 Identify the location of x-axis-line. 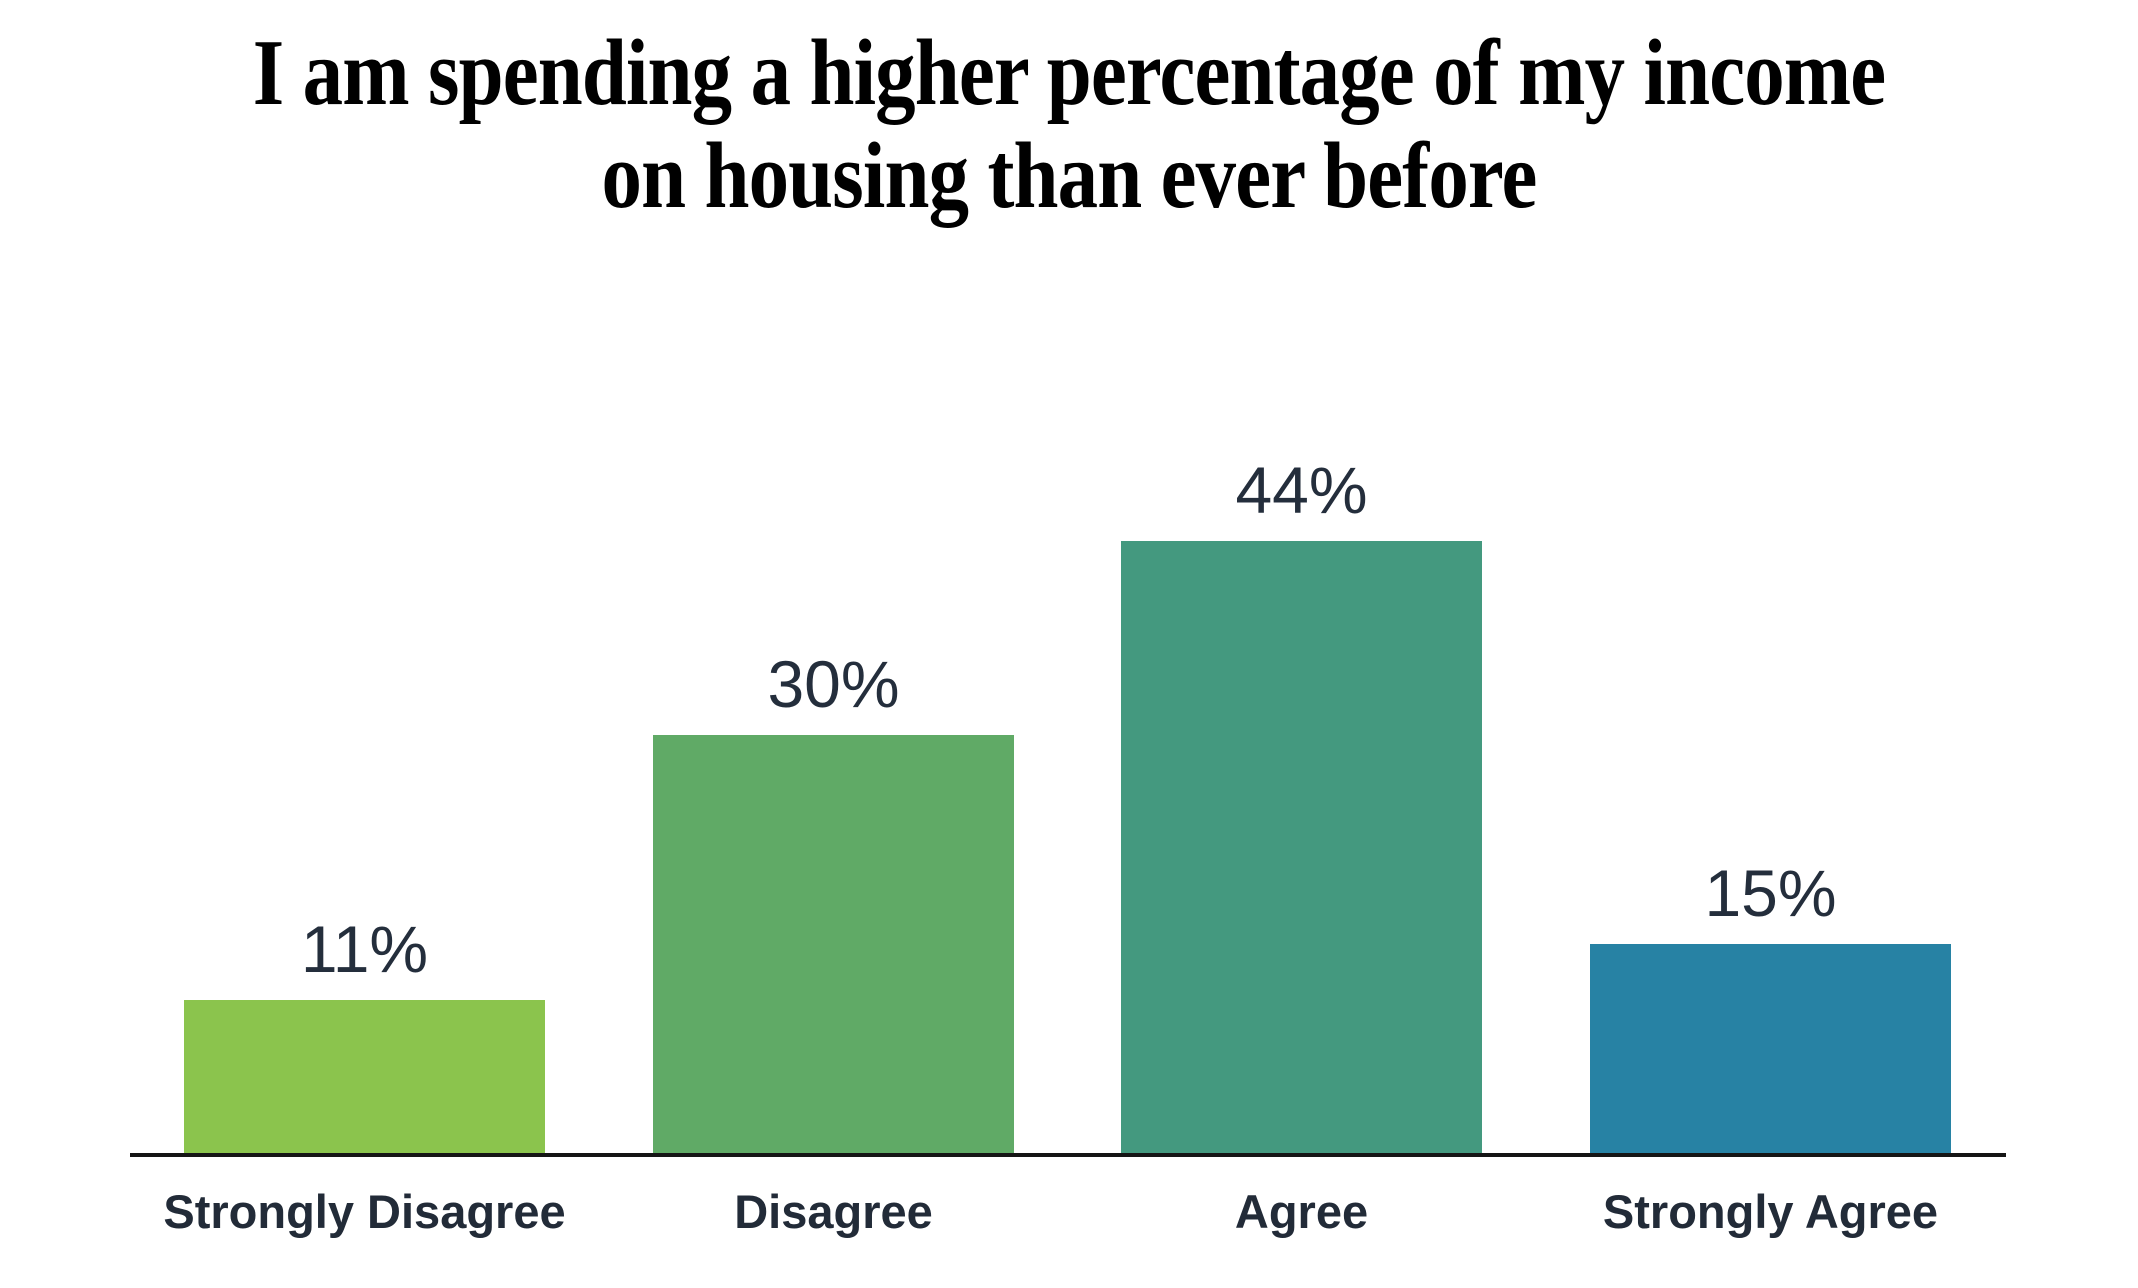
(1068, 1155).